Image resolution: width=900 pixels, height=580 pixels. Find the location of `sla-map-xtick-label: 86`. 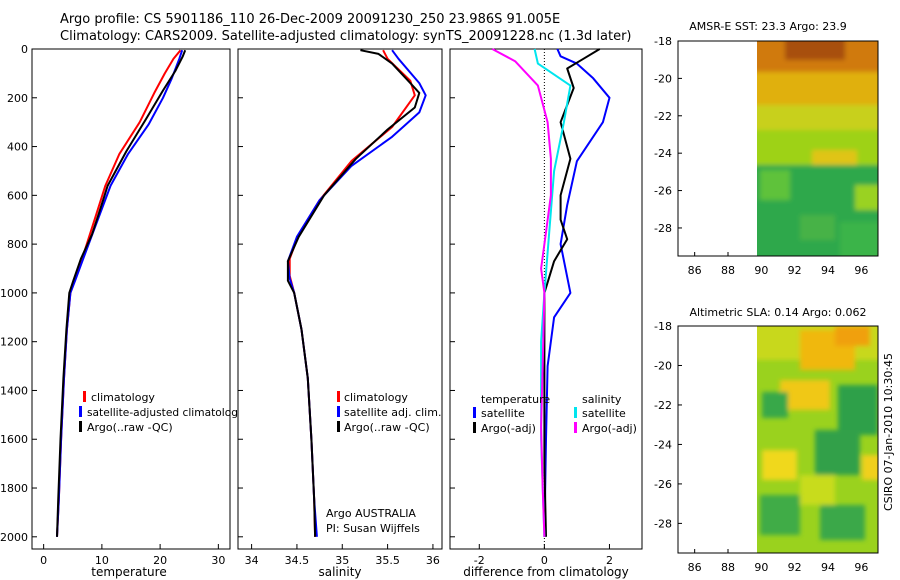

sla-map-xtick-label: 86 is located at coordinates (695, 567).